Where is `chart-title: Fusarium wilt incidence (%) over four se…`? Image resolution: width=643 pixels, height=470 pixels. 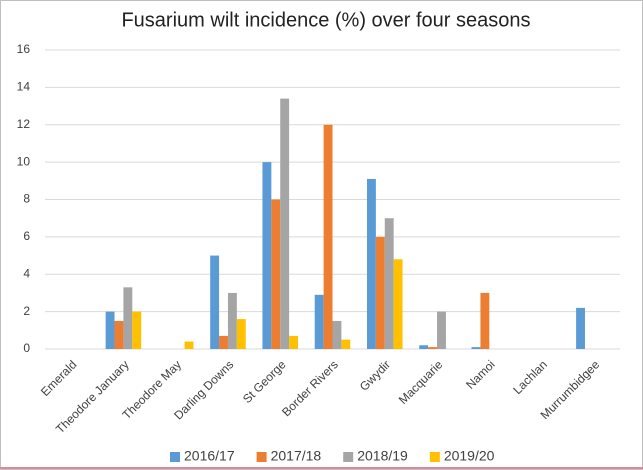 chart-title: Fusarium wilt incidence (%) over four se… is located at coordinates (325, 20).